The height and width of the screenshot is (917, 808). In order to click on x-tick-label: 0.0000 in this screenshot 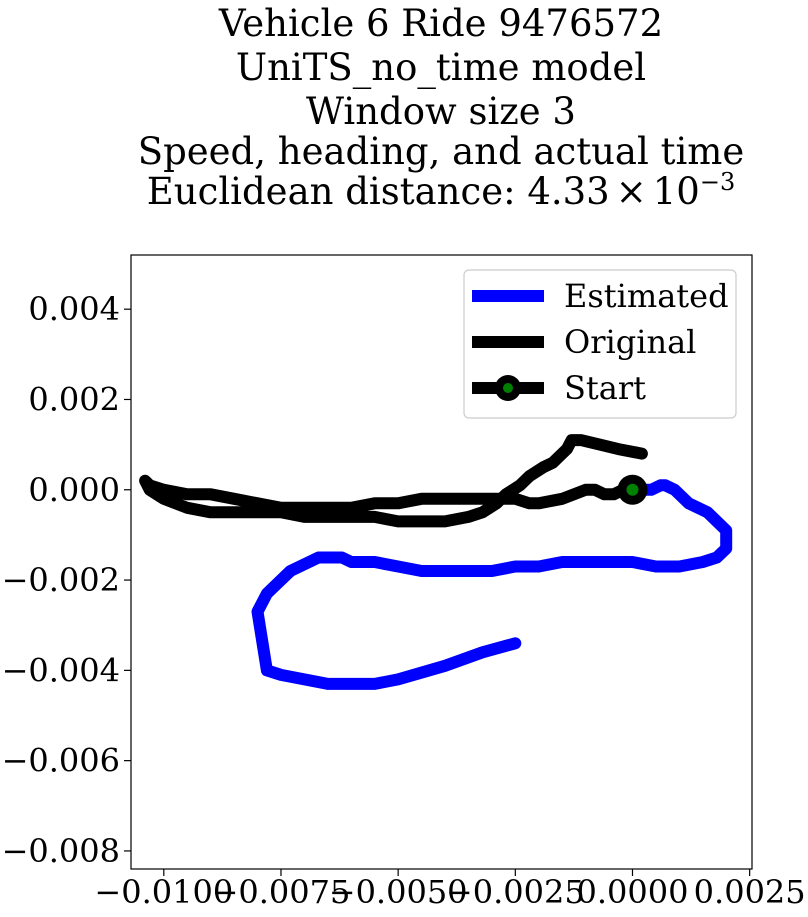, I will do `click(633, 892)`.